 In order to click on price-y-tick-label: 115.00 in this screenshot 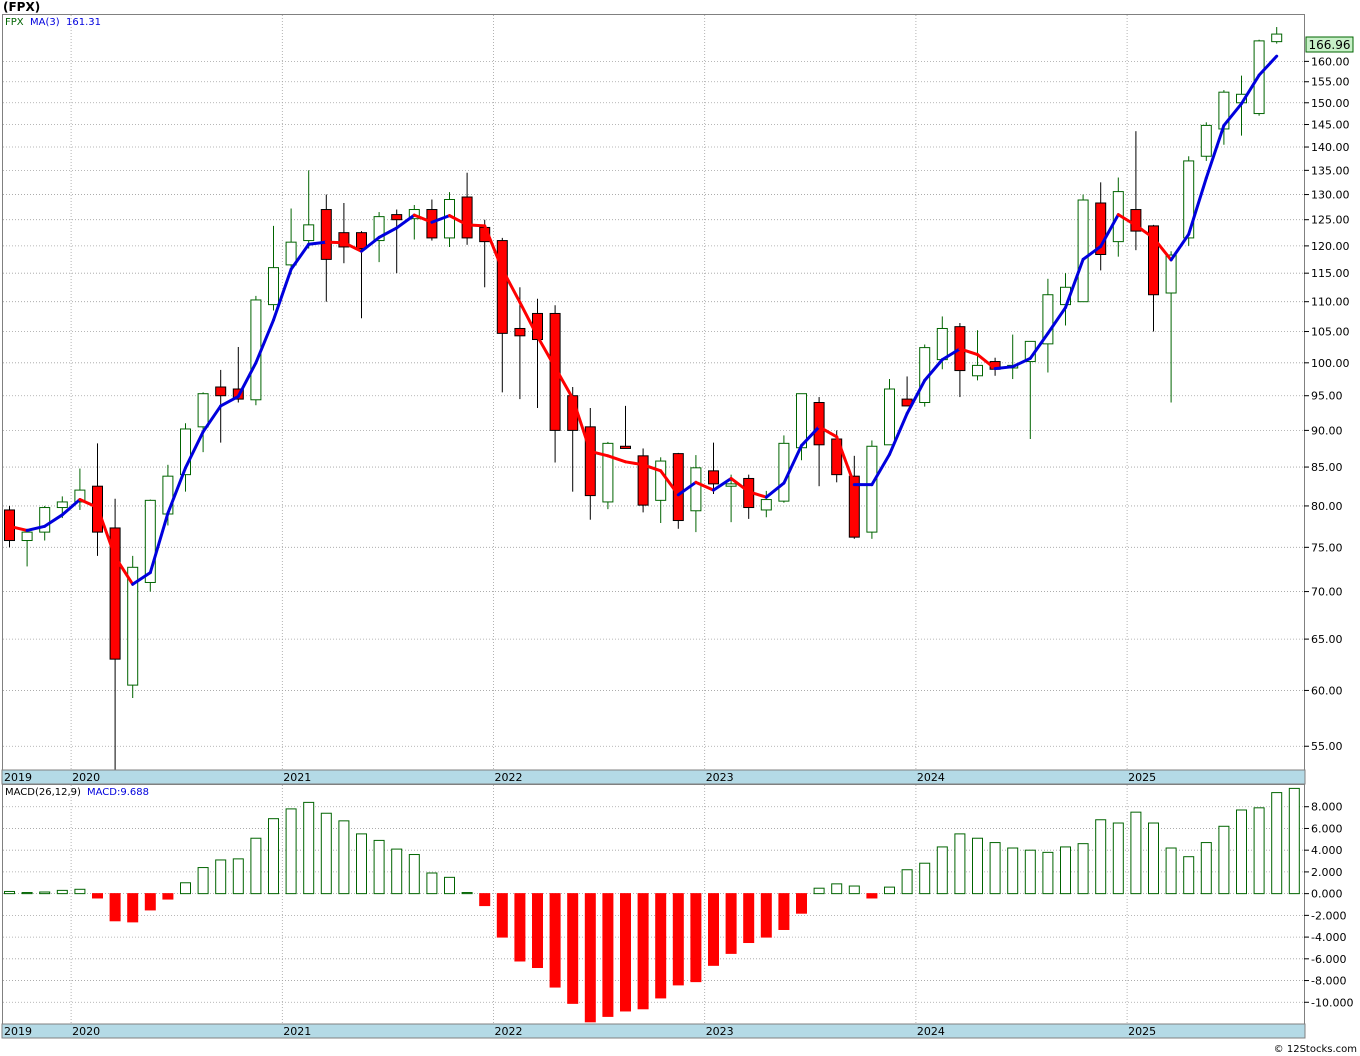, I will do `click(1330, 273)`.